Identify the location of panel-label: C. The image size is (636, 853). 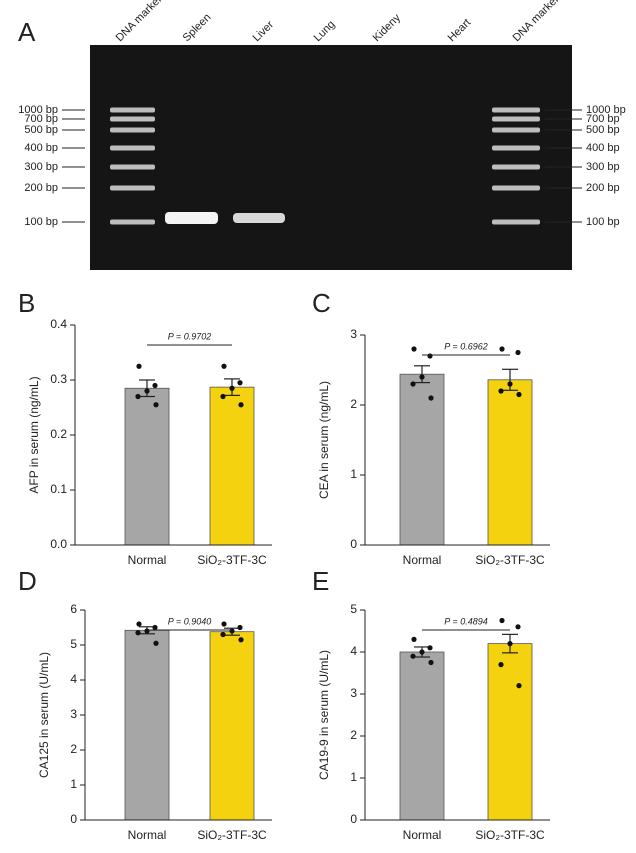
(321, 303).